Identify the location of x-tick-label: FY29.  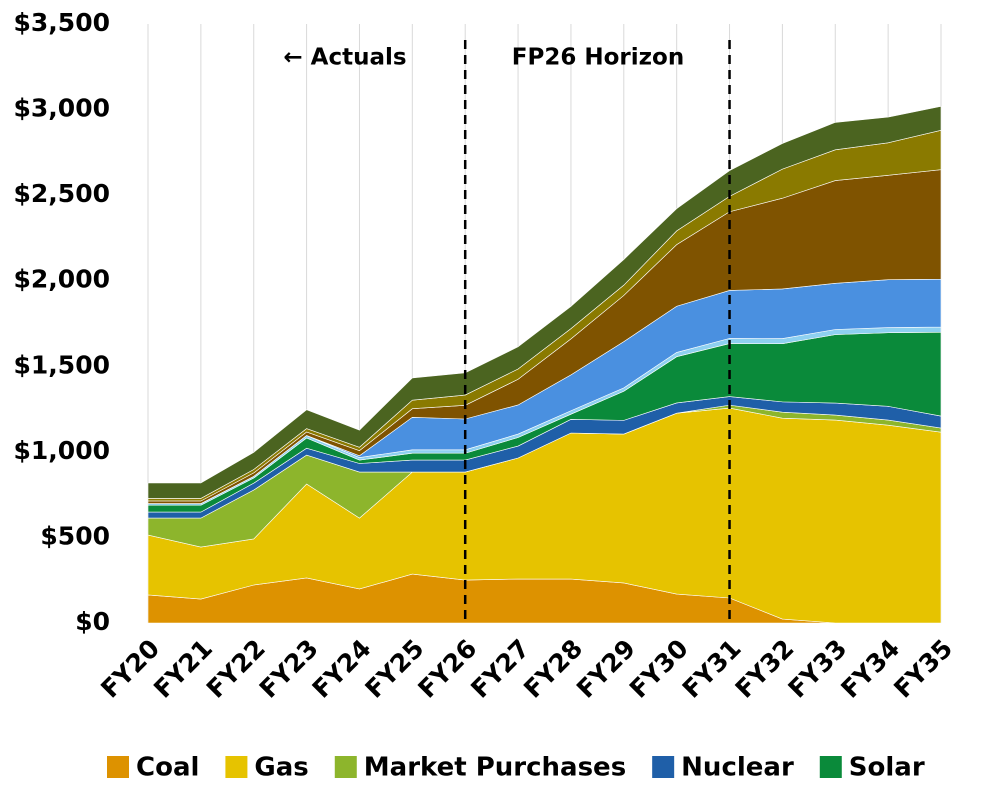
(606, 669).